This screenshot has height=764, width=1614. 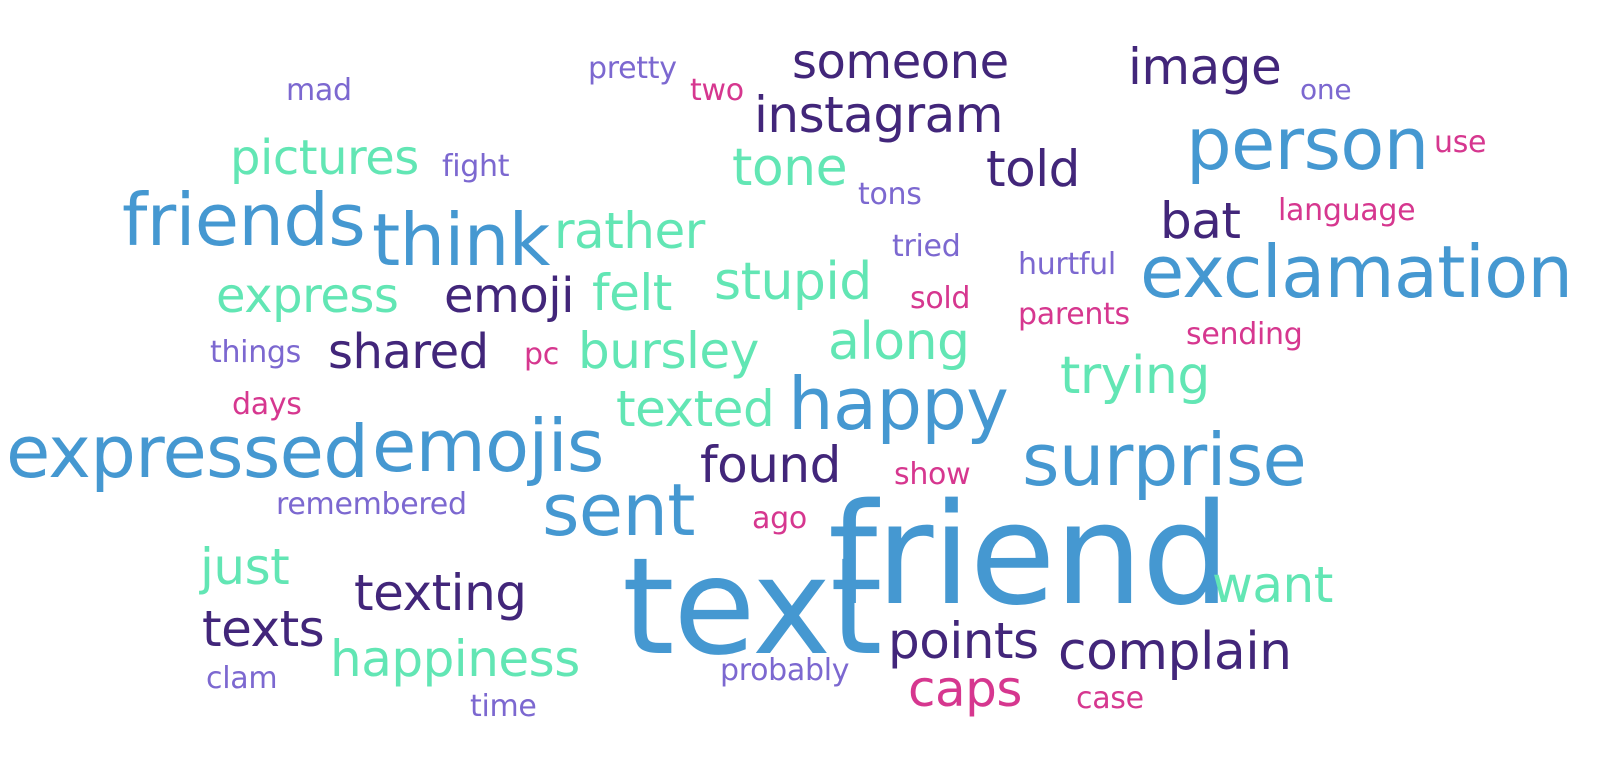 What do you see at coordinates (632, 293) in the screenshot?
I see `word-felt: felt` at bounding box center [632, 293].